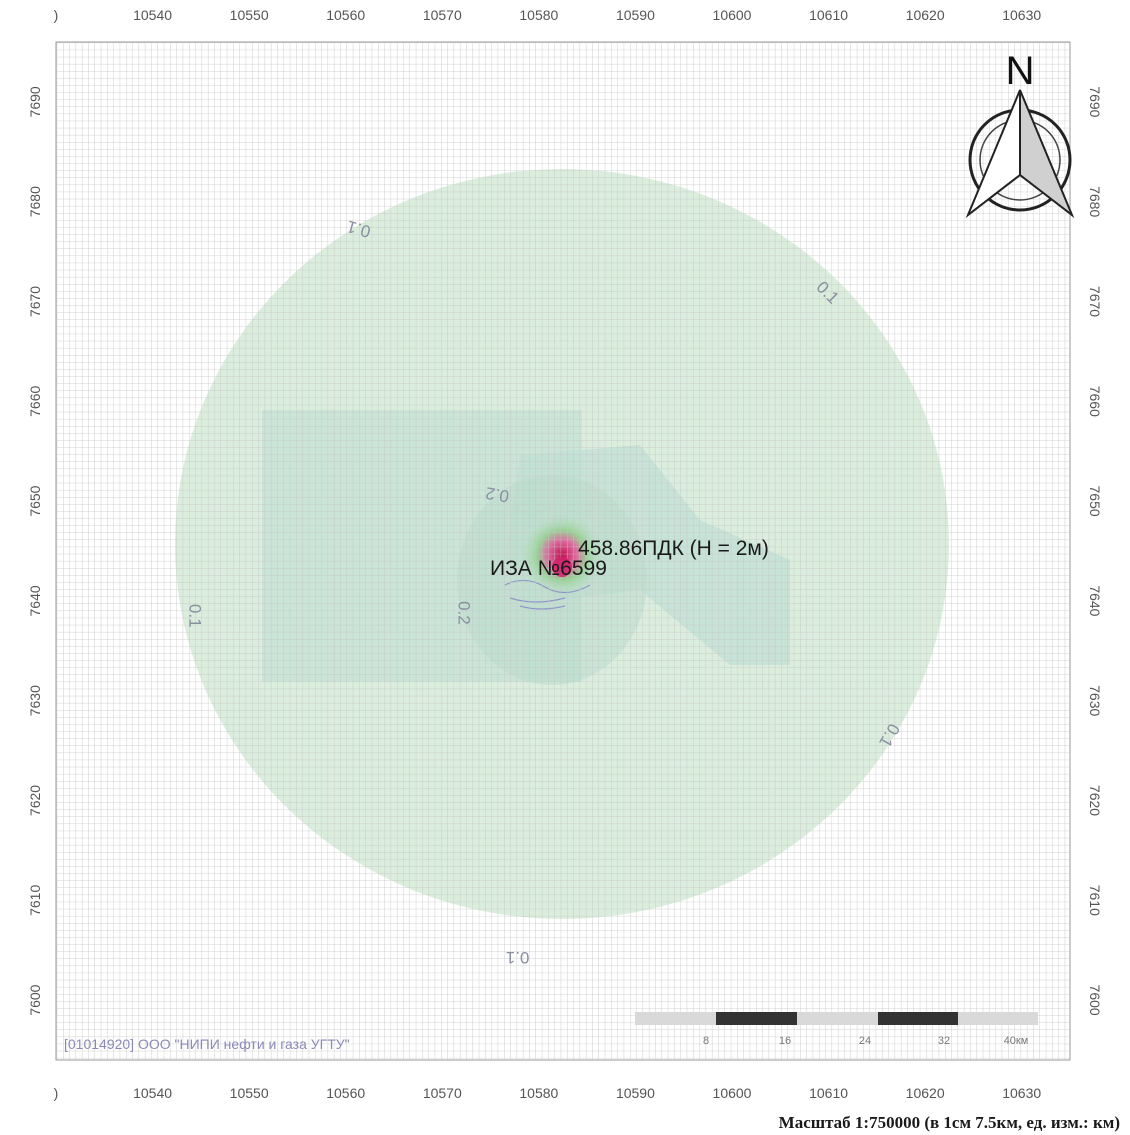 This screenshot has width=1130, height=1135. Describe the element at coordinates (538, 15) in the screenshot. I see `x-tick-top-label: 10580` at that location.